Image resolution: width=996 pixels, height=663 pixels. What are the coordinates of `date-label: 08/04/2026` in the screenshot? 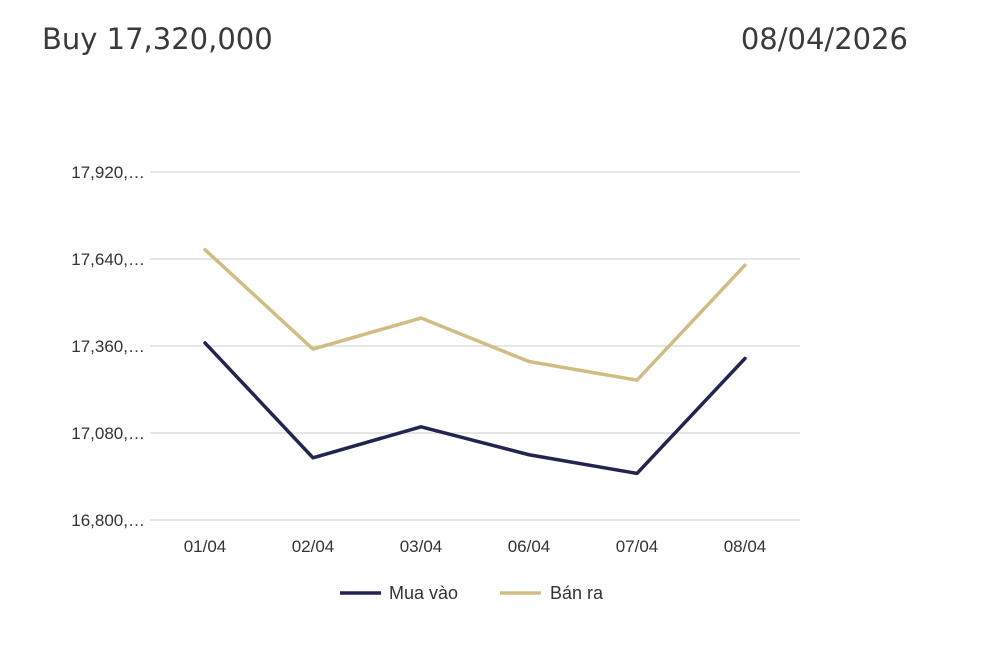 It's located at (824, 39).